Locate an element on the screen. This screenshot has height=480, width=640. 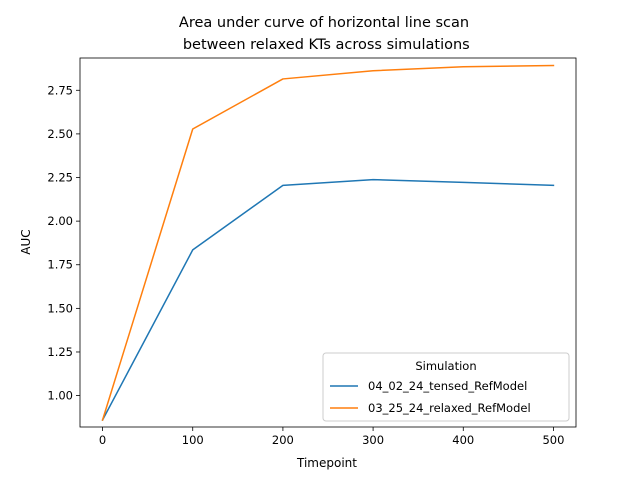
y-tick-label: 1.75 is located at coordinates (60, 265).